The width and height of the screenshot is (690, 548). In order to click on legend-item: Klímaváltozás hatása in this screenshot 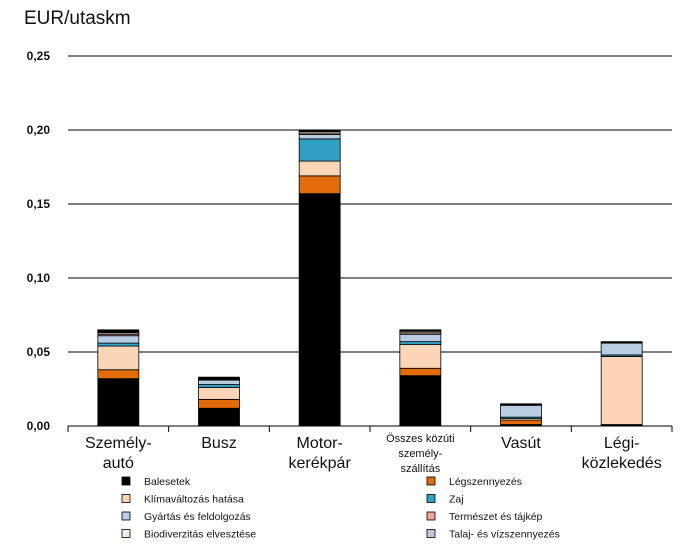, I will do `click(182, 500)`.